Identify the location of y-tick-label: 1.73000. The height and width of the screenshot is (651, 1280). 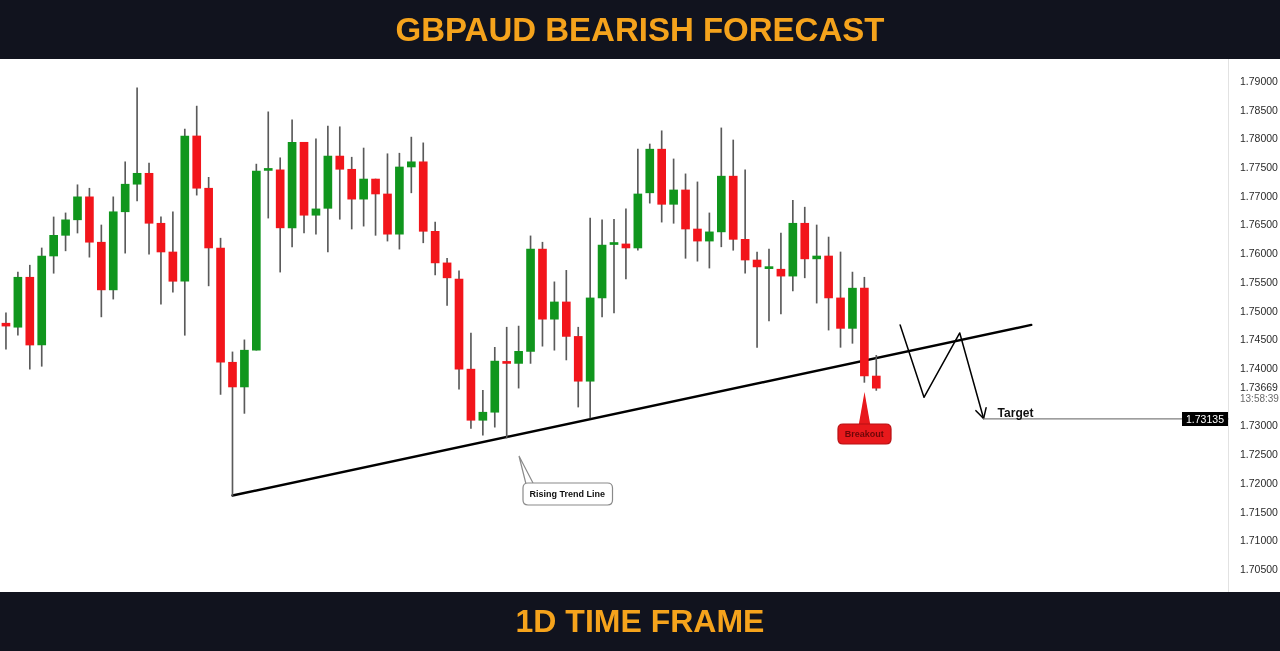
(1259, 425).